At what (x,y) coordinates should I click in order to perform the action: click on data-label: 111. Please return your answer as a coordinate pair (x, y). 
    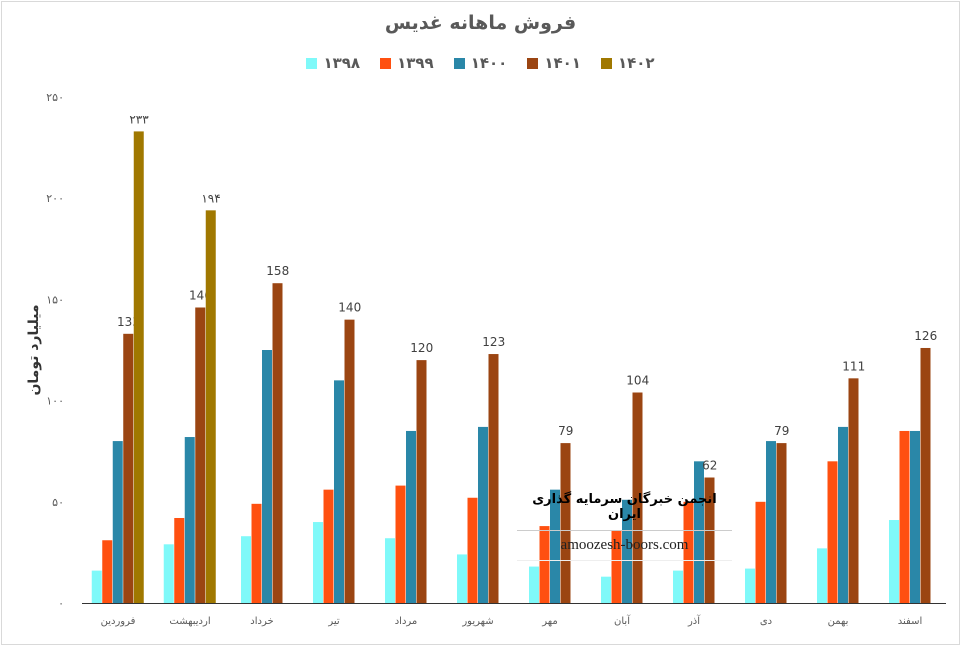
    Looking at the image, I should click on (853, 366).